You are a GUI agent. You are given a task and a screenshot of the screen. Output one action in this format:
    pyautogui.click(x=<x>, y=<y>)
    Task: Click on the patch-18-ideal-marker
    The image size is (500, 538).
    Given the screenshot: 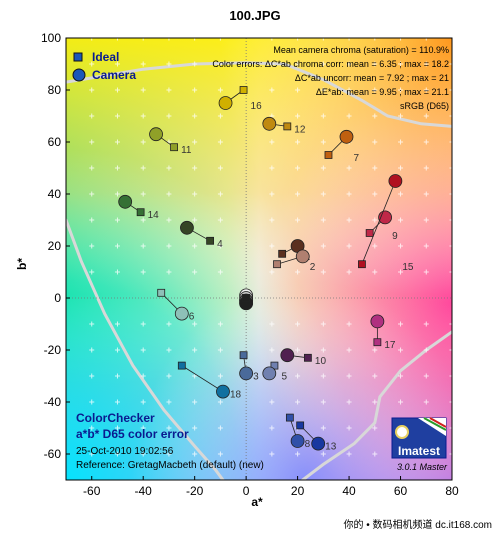 What is the action you would take?
    pyautogui.click(x=181, y=365)
    